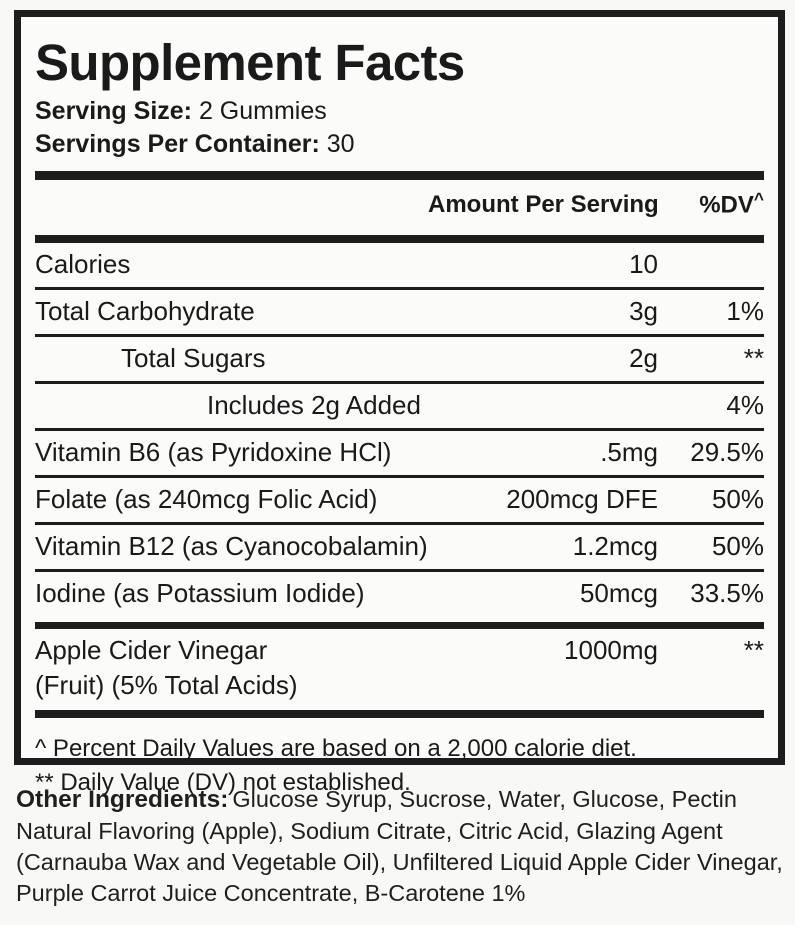 This screenshot has width=795, height=925. I want to click on serving-size-value: 2 Gummies, so click(262, 111).